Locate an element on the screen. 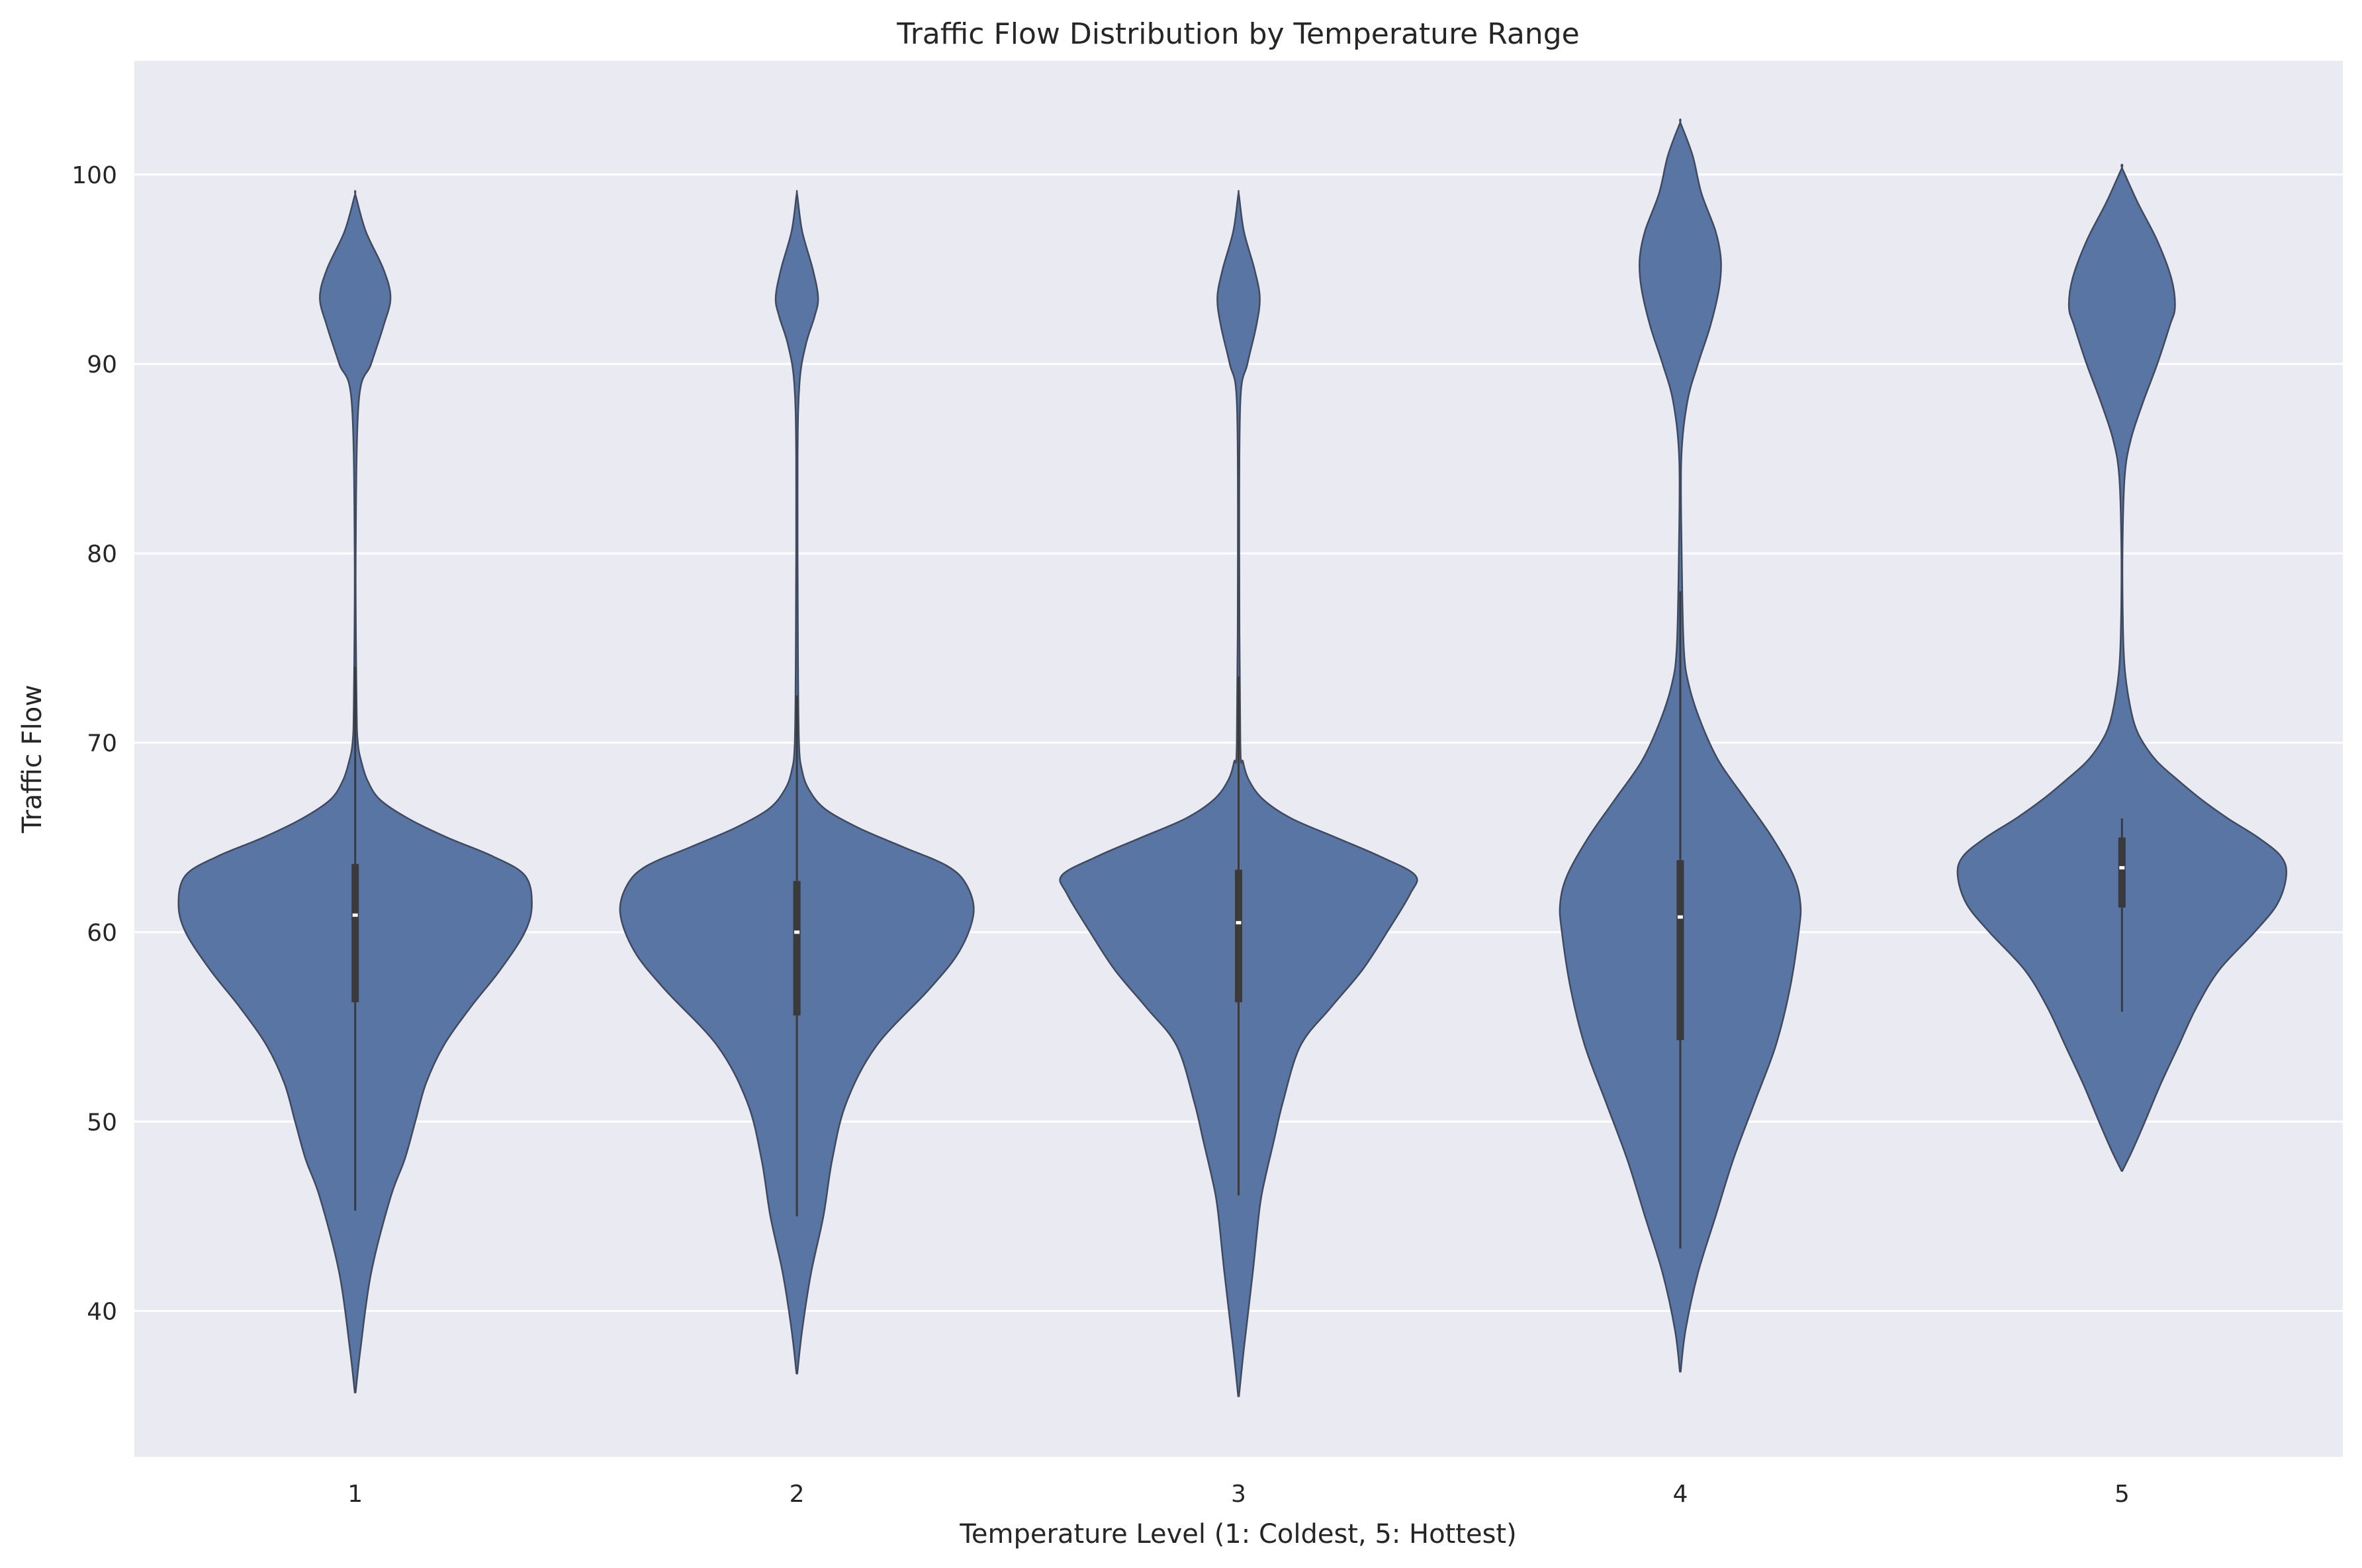  x-axis-ticks: 1 2 3 4 5 is located at coordinates (1238, 1494).